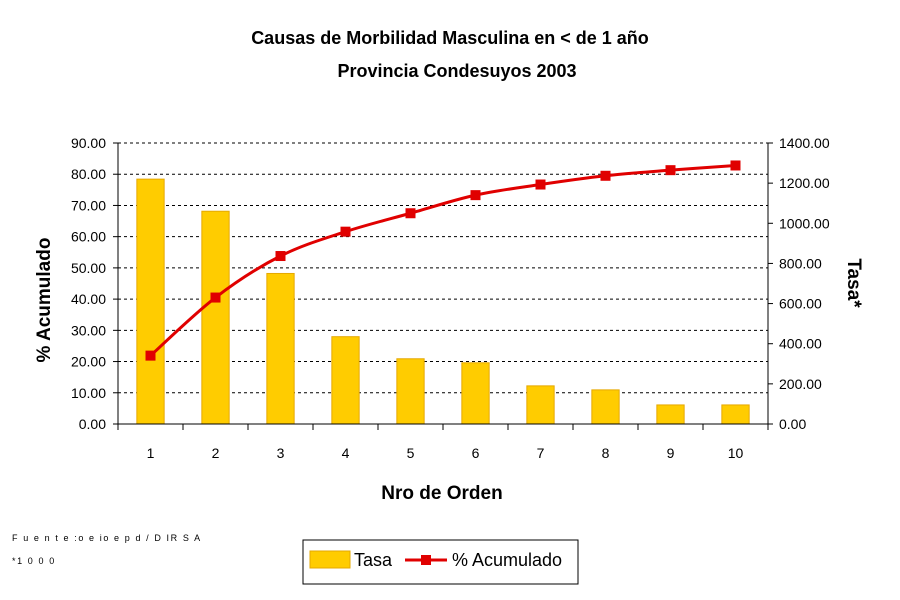  Describe the element at coordinates (804, 223) in the screenshot. I see `right-tick-label: 1000.00` at that location.